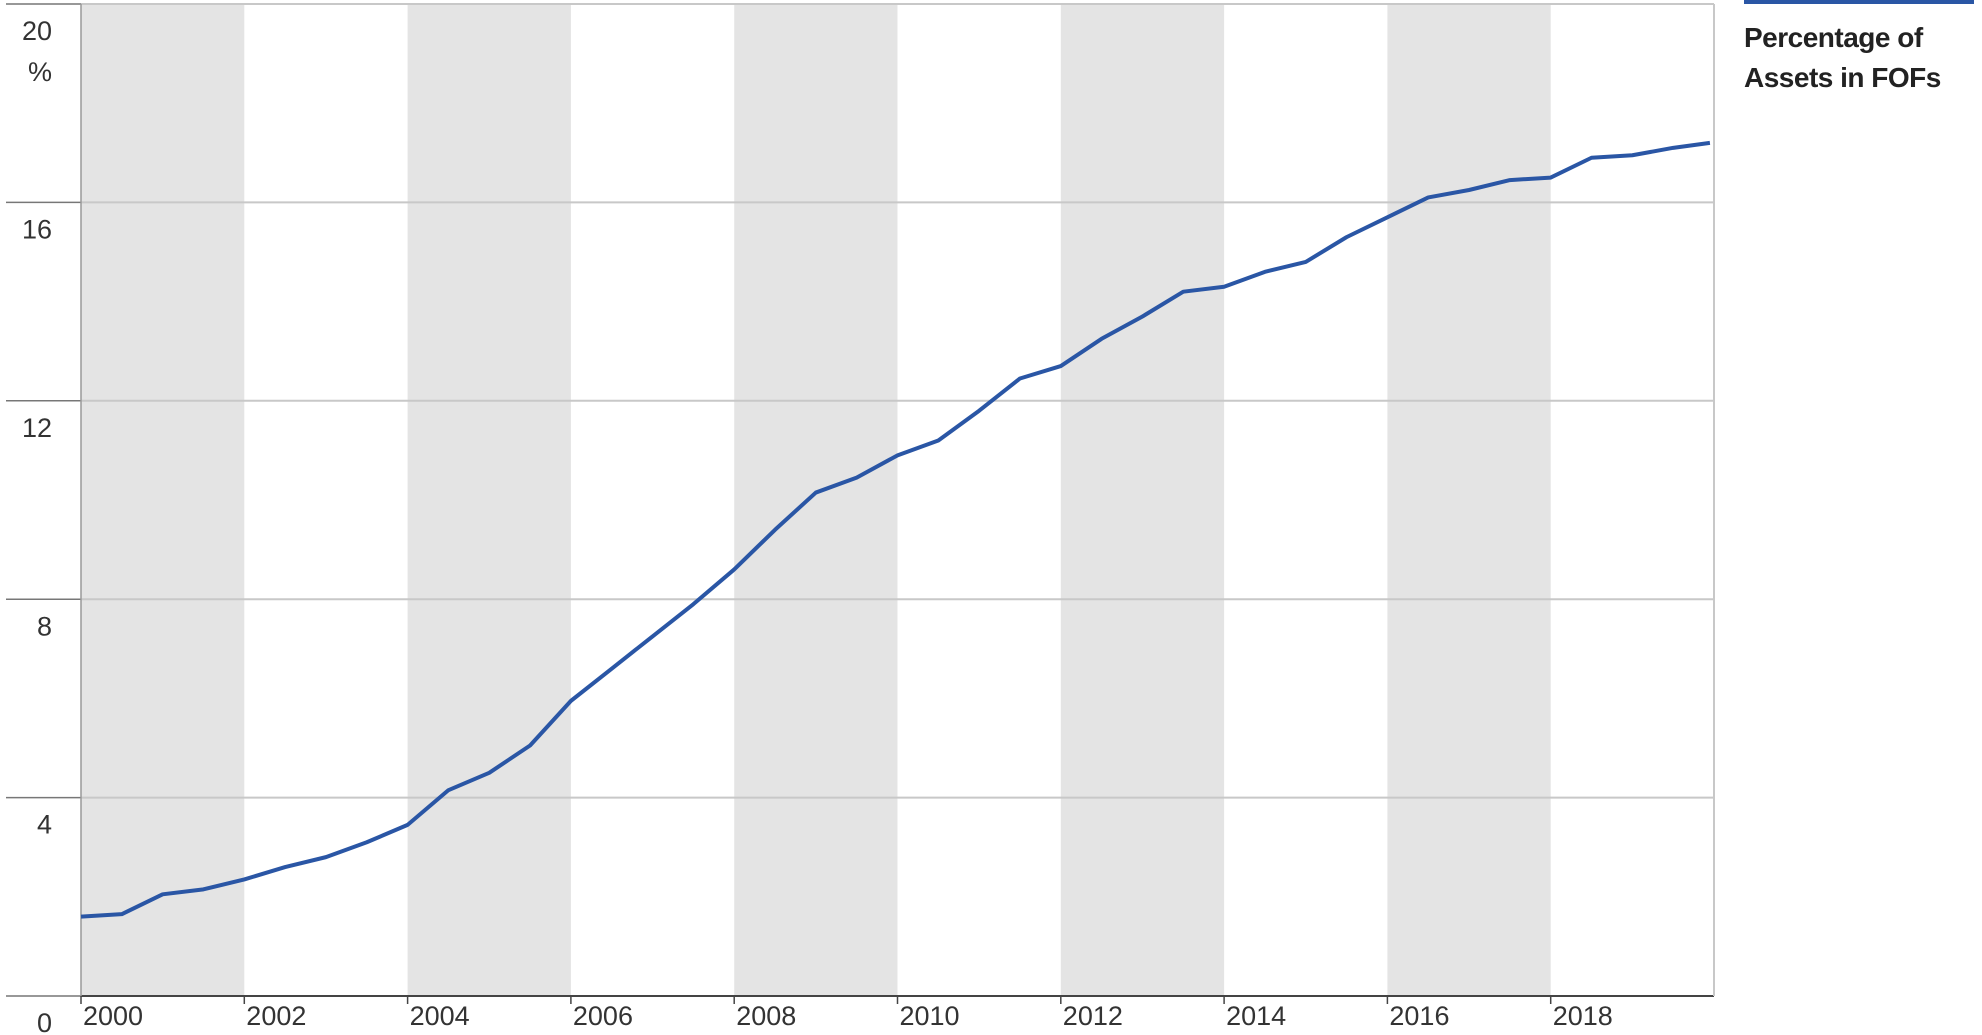  What do you see at coordinates (1256, 1016) in the screenshot?
I see `x-tick-label: 2014` at bounding box center [1256, 1016].